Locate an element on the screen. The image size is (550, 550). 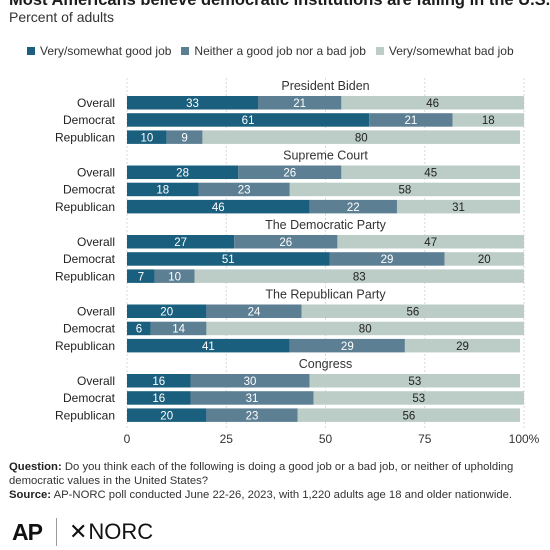
data-label: 83 is located at coordinates (359, 277).